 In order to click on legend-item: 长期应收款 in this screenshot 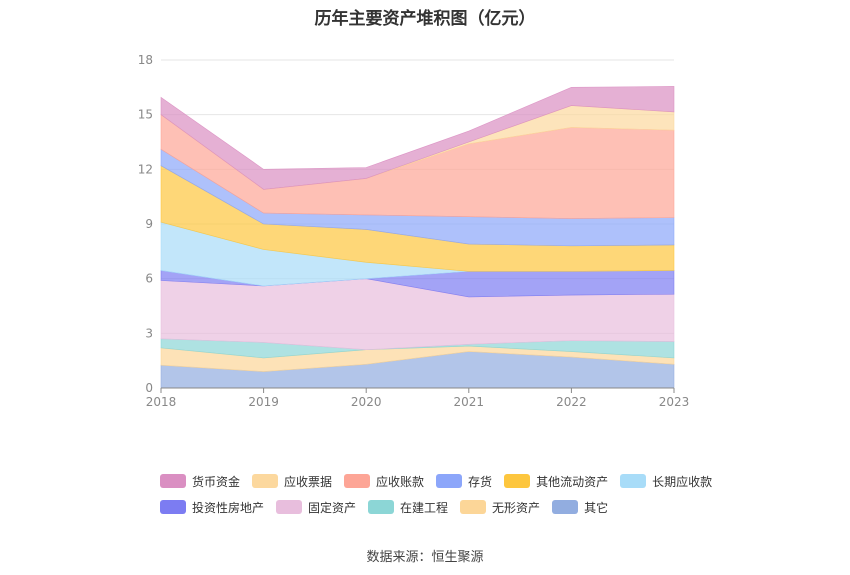, I will do `click(666, 481)`.